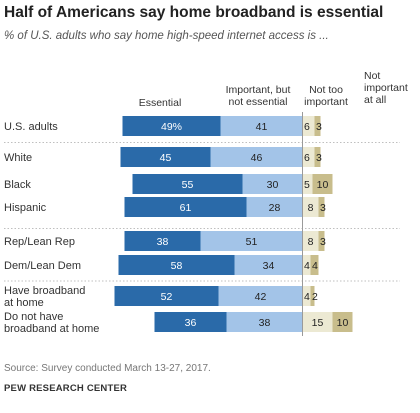  Describe the element at coordinates (44, 291) in the screenshot. I see `category-label: Have broadband` at that location.